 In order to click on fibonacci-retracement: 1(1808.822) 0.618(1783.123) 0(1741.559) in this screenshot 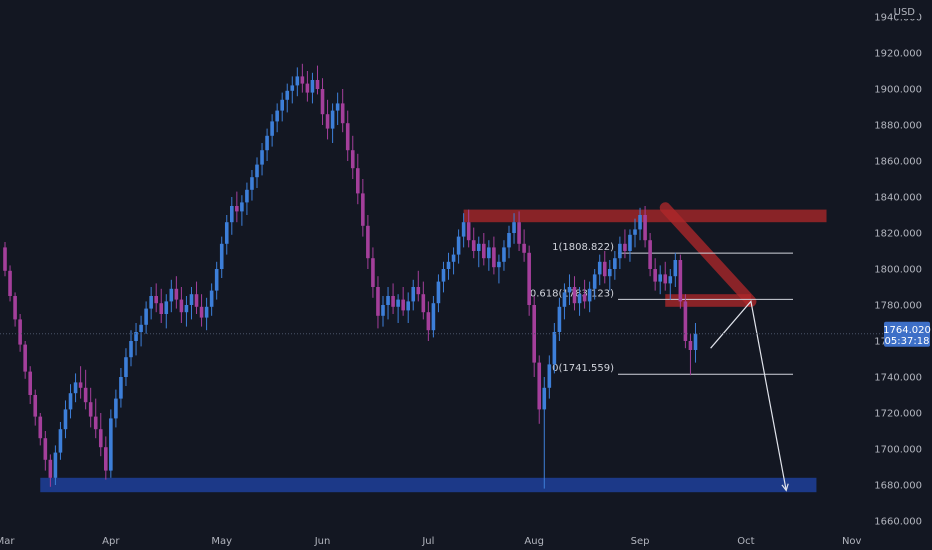, I will do `click(661, 308)`.